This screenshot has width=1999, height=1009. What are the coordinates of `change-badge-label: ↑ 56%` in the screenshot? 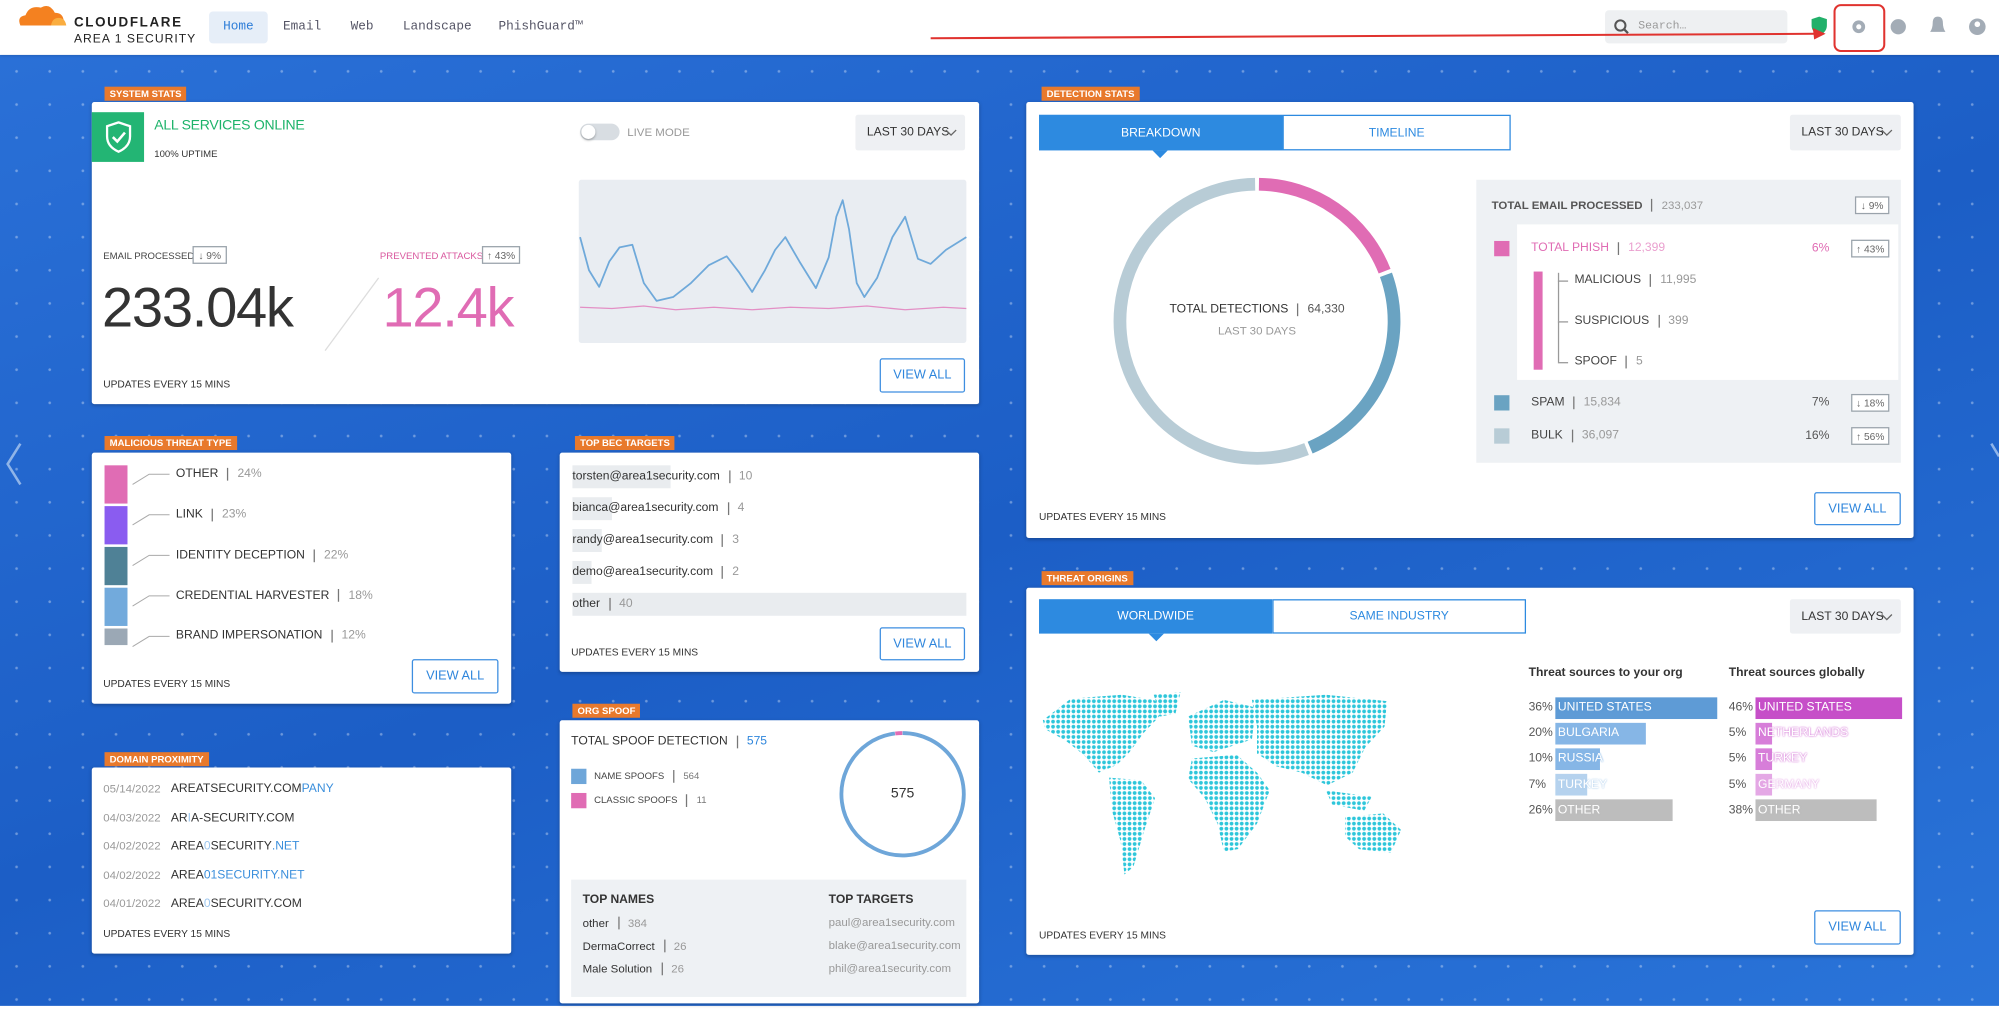 It's located at (1870, 436).